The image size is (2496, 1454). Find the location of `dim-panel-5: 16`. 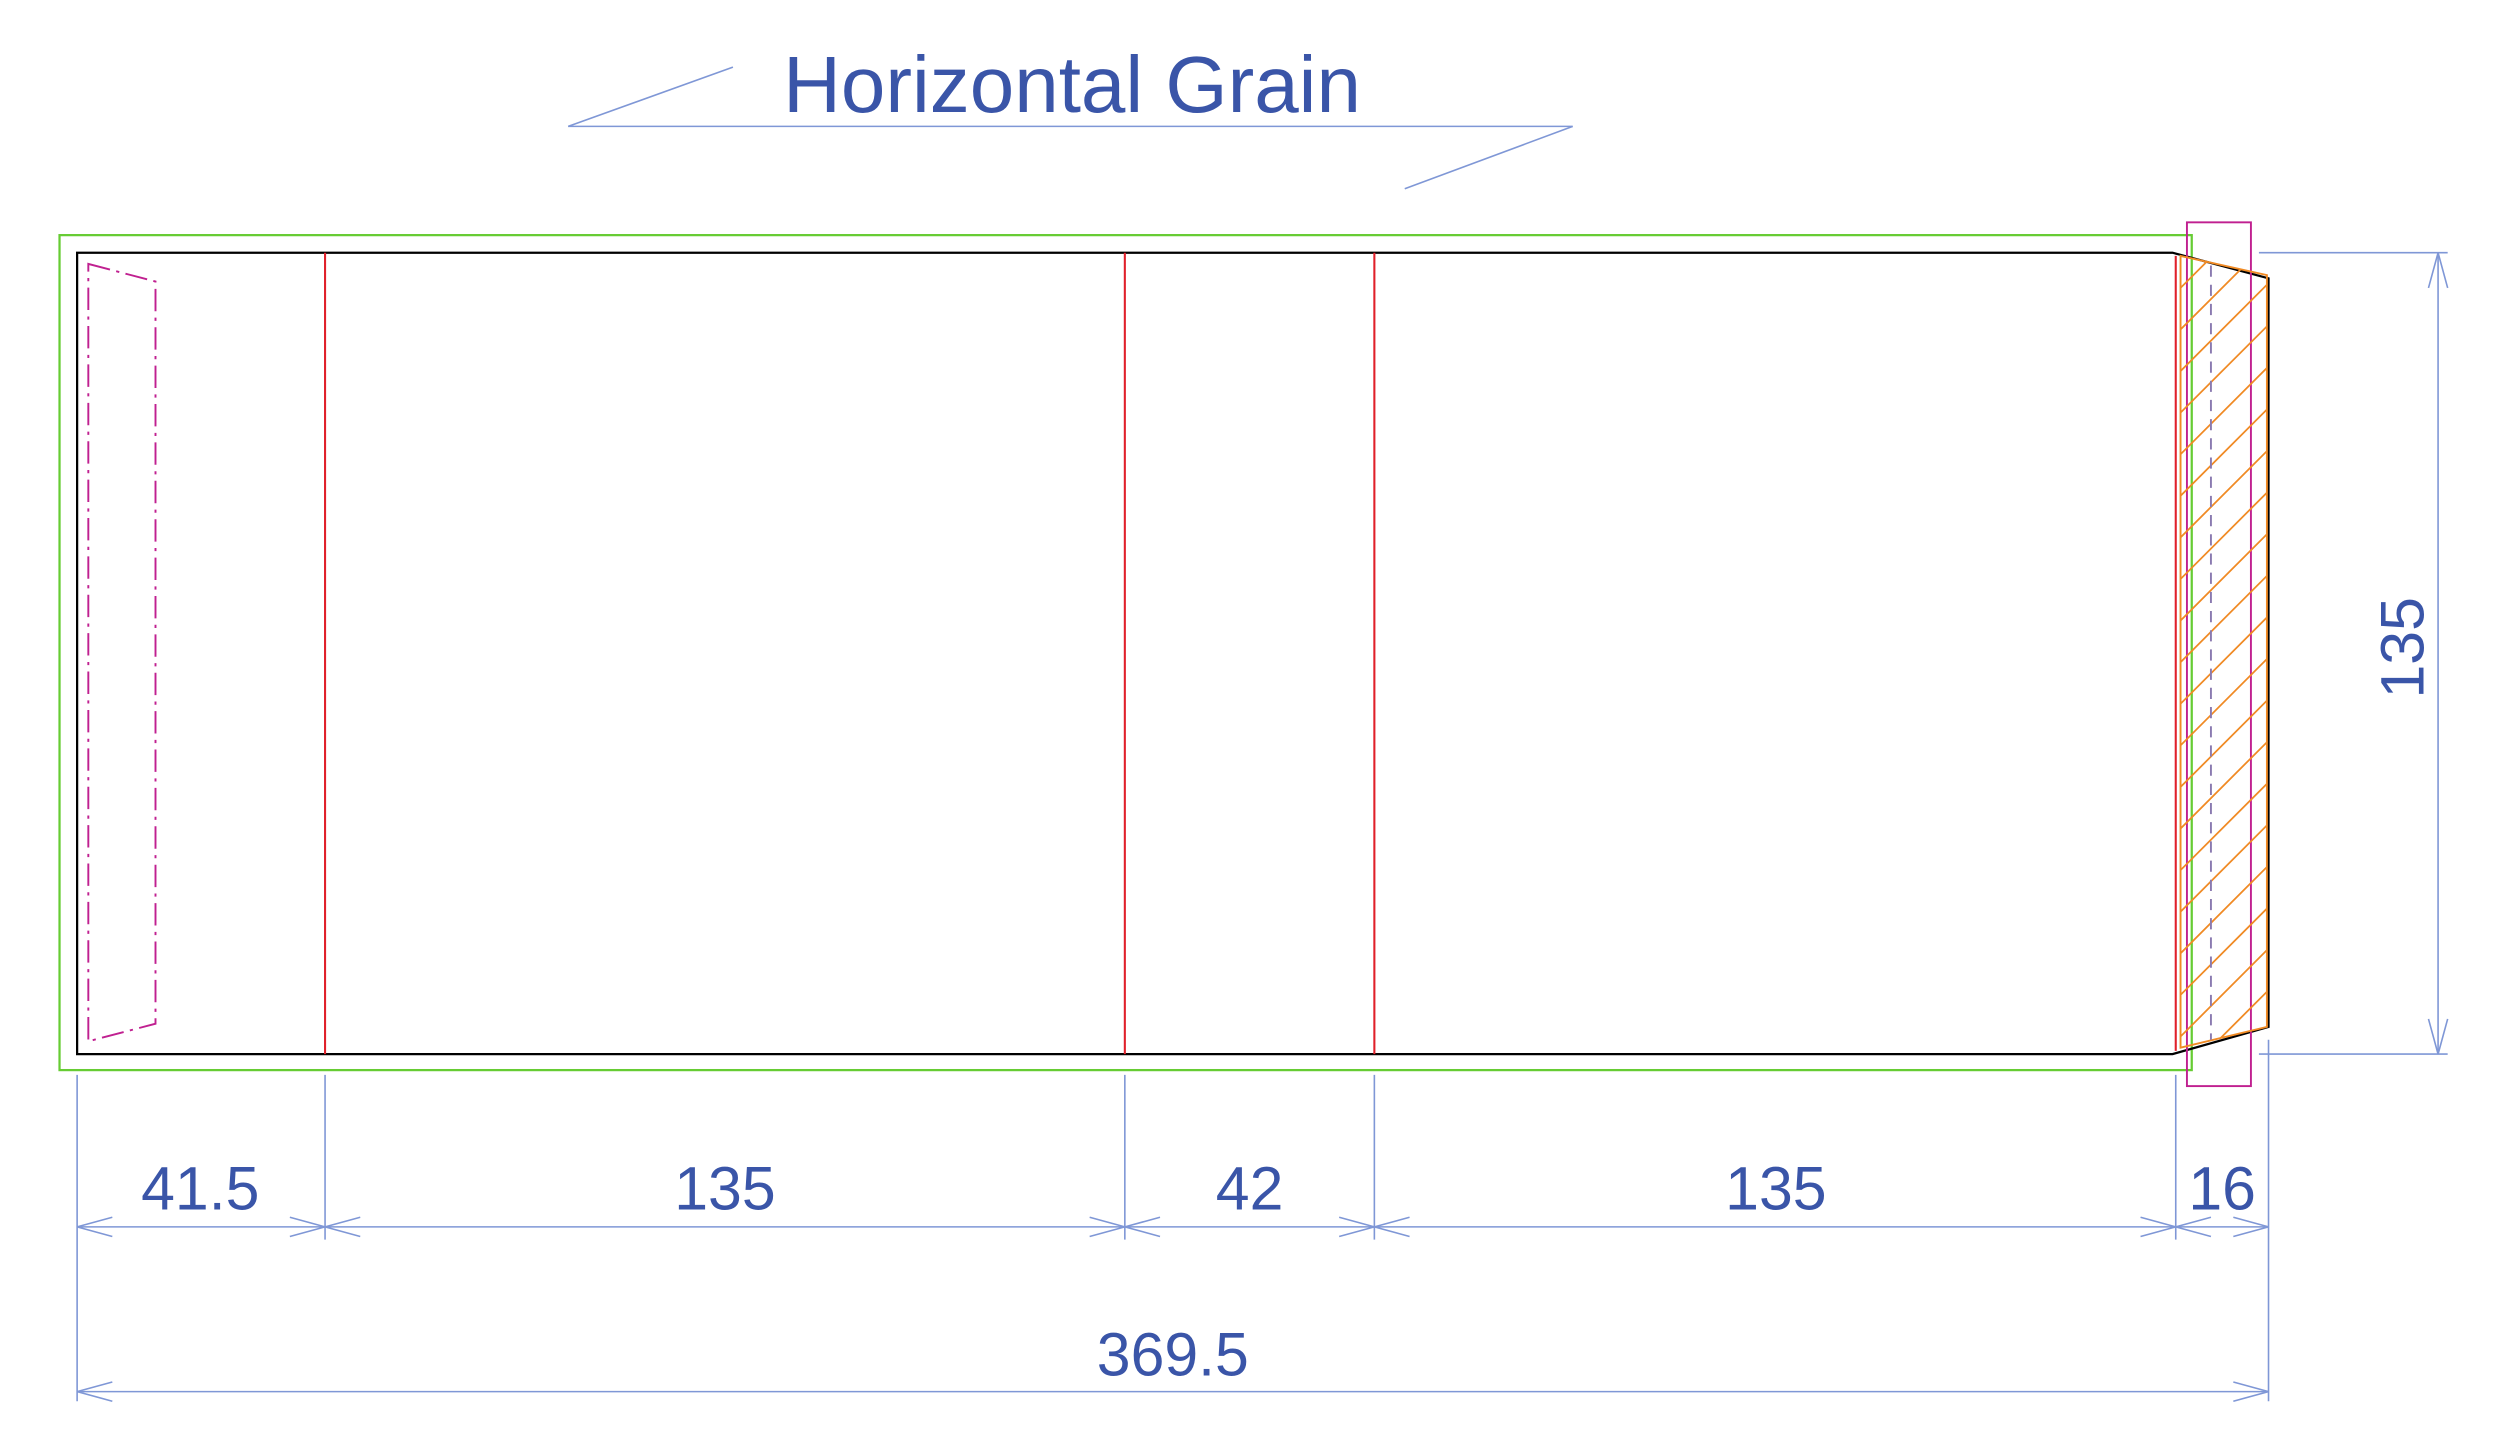

dim-panel-5: 16 is located at coordinates (2222, 1188).